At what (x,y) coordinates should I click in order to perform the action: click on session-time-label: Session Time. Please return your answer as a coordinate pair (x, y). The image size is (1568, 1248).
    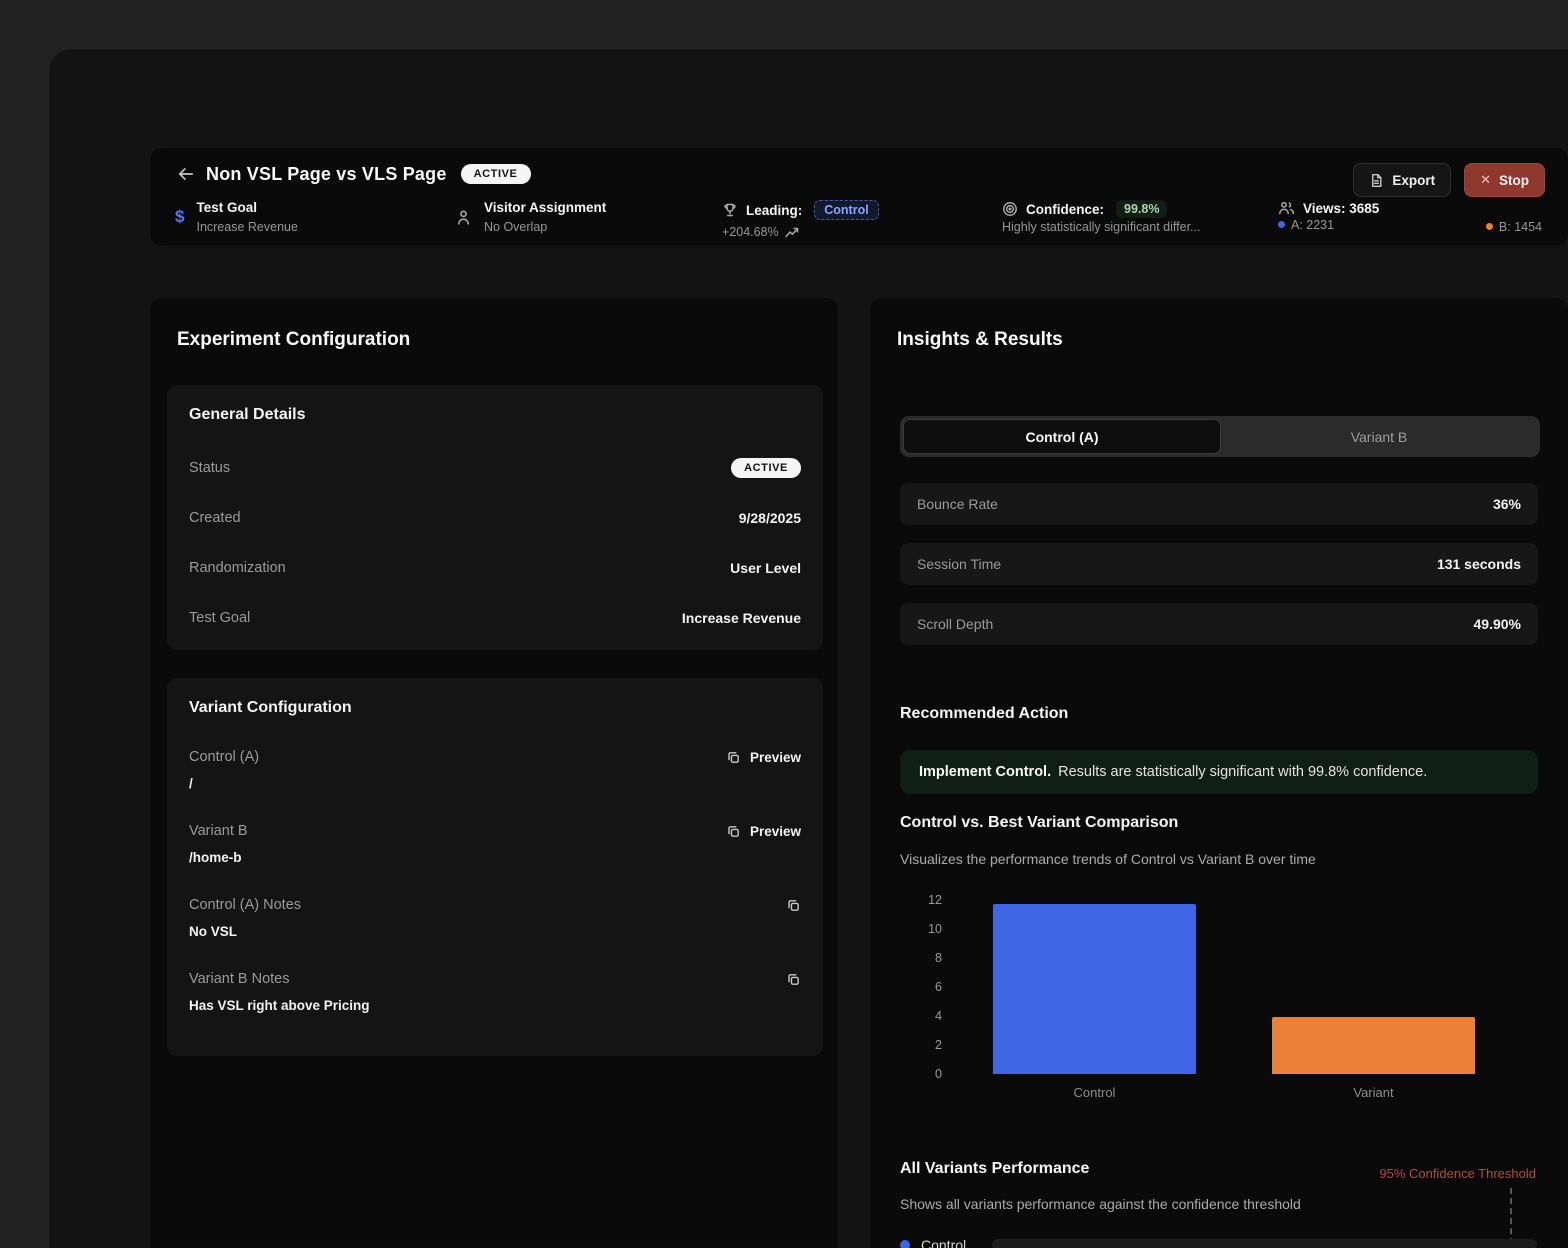
    Looking at the image, I should click on (959, 564).